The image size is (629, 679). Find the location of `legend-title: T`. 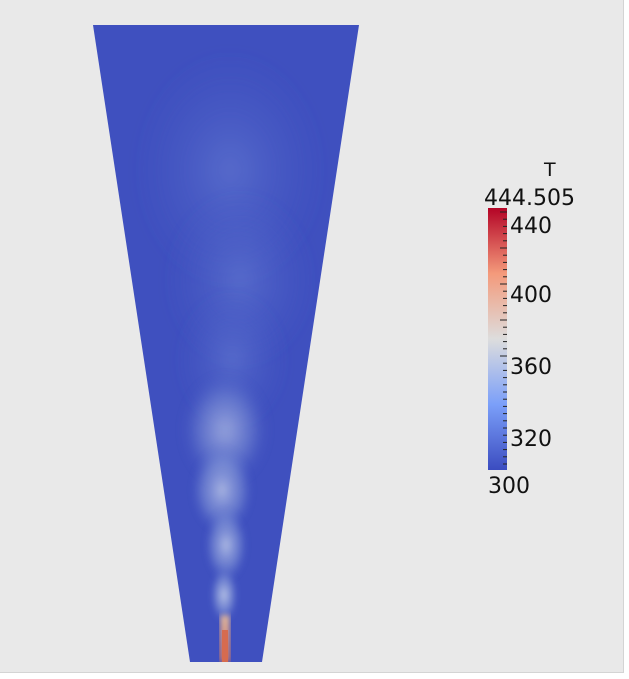

legend-title: T is located at coordinates (550, 170).